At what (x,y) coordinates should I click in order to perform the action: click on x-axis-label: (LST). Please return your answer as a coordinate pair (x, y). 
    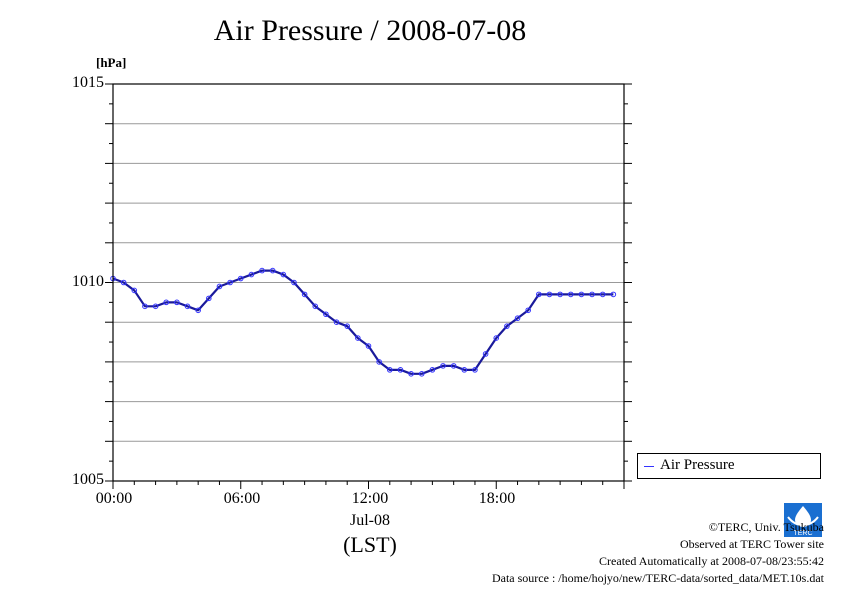
    Looking at the image, I should click on (370, 544).